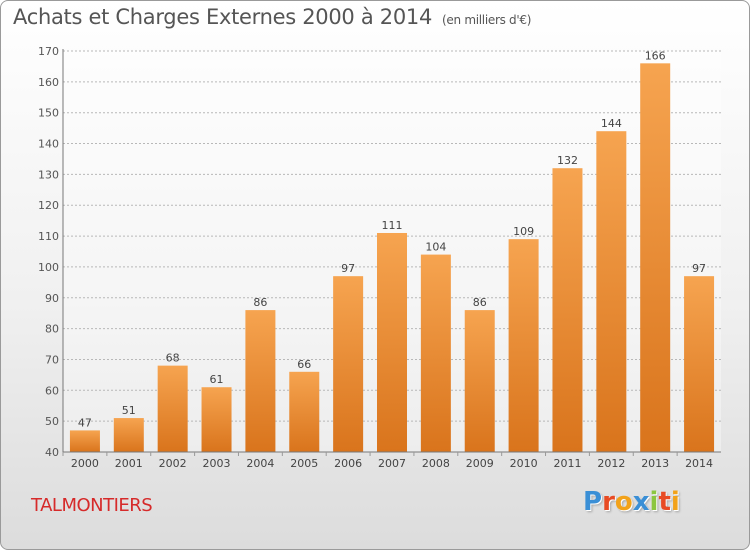 Image resolution: width=750 pixels, height=550 pixels. Describe the element at coordinates (173, 358) in the screenshot. I see `data-label: 68` at that location.